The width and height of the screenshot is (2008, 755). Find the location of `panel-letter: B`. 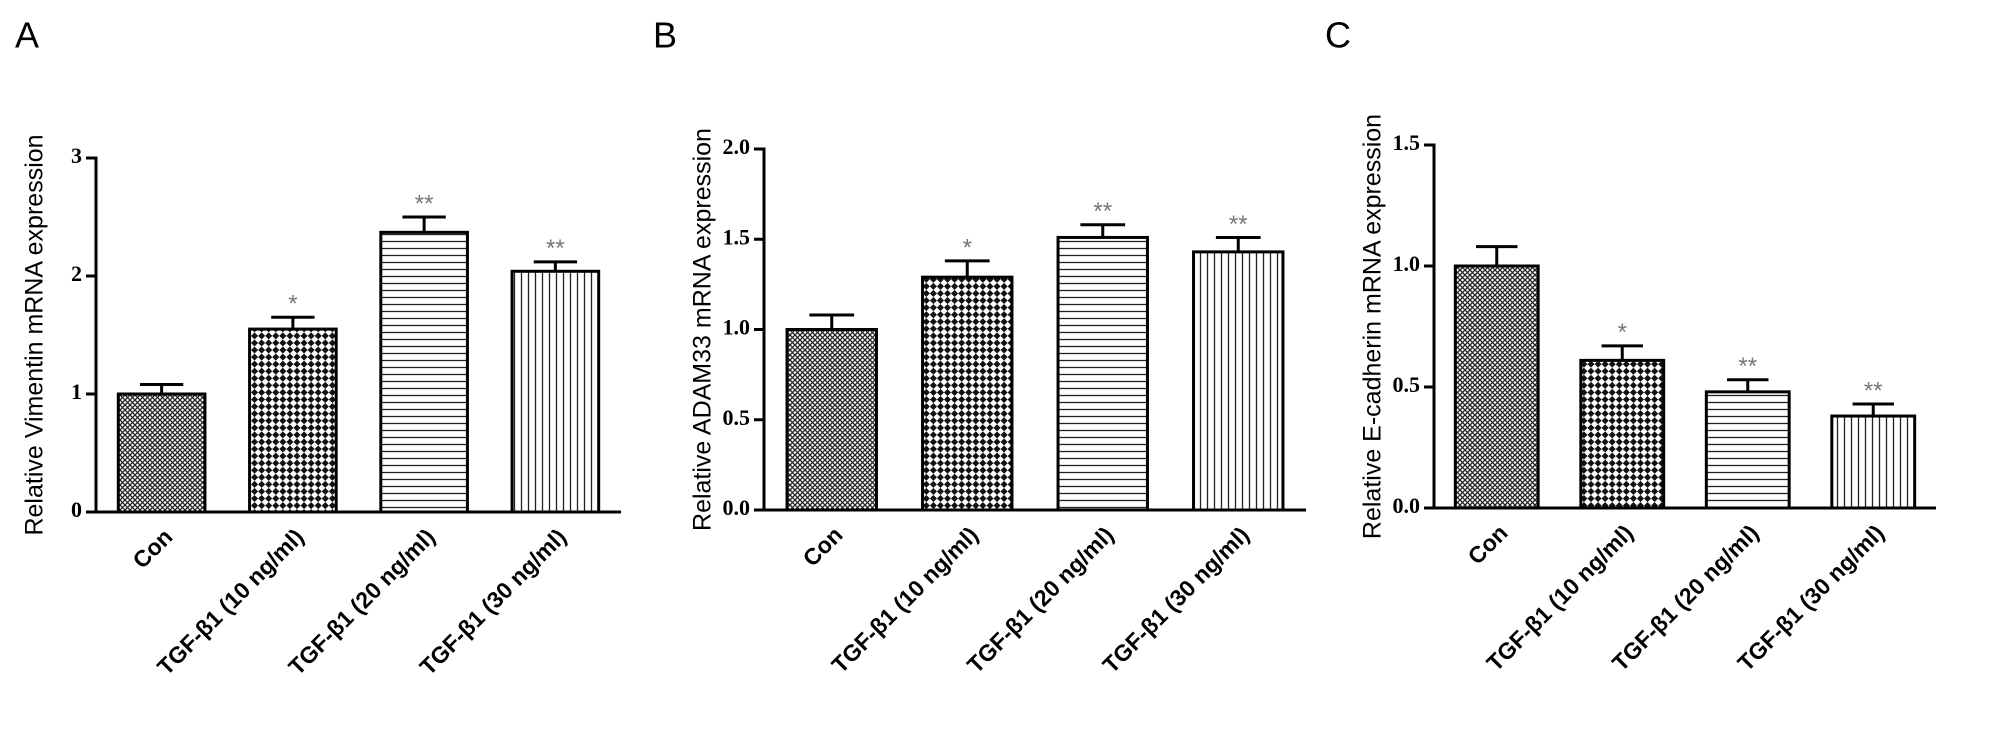

panel-letter: B is located at coordinates (665, 35).